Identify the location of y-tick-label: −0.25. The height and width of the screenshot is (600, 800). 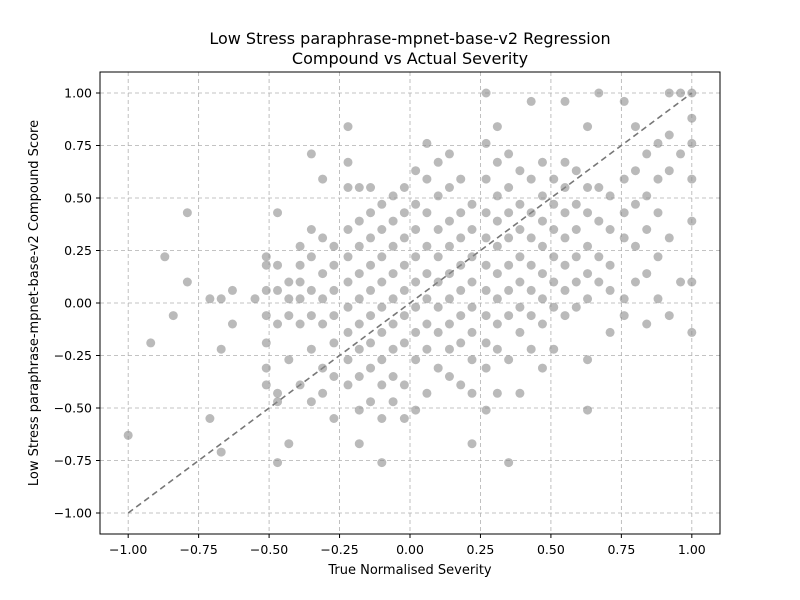
(73, 355).